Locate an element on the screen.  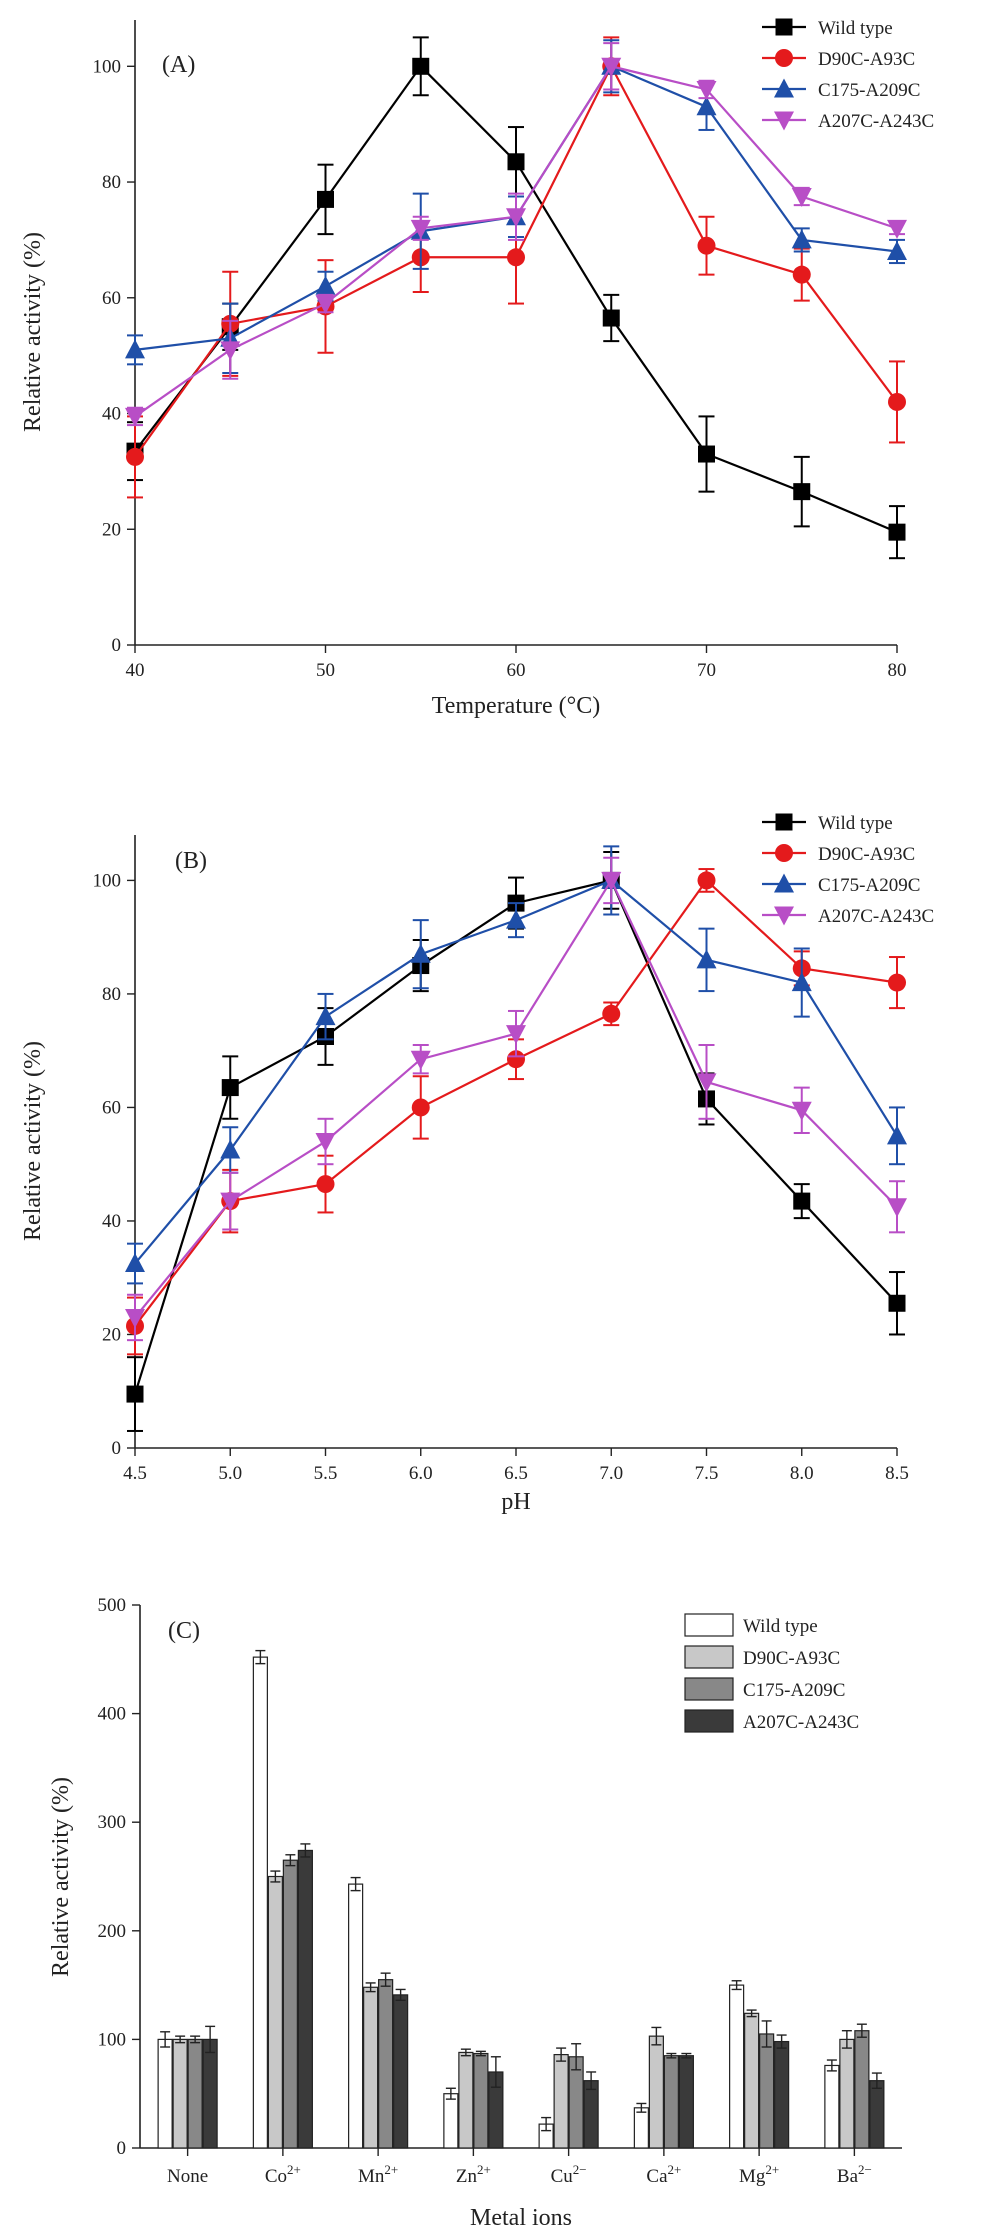
x-tick-label: Ba2− is located at coordinates (854, 2174).